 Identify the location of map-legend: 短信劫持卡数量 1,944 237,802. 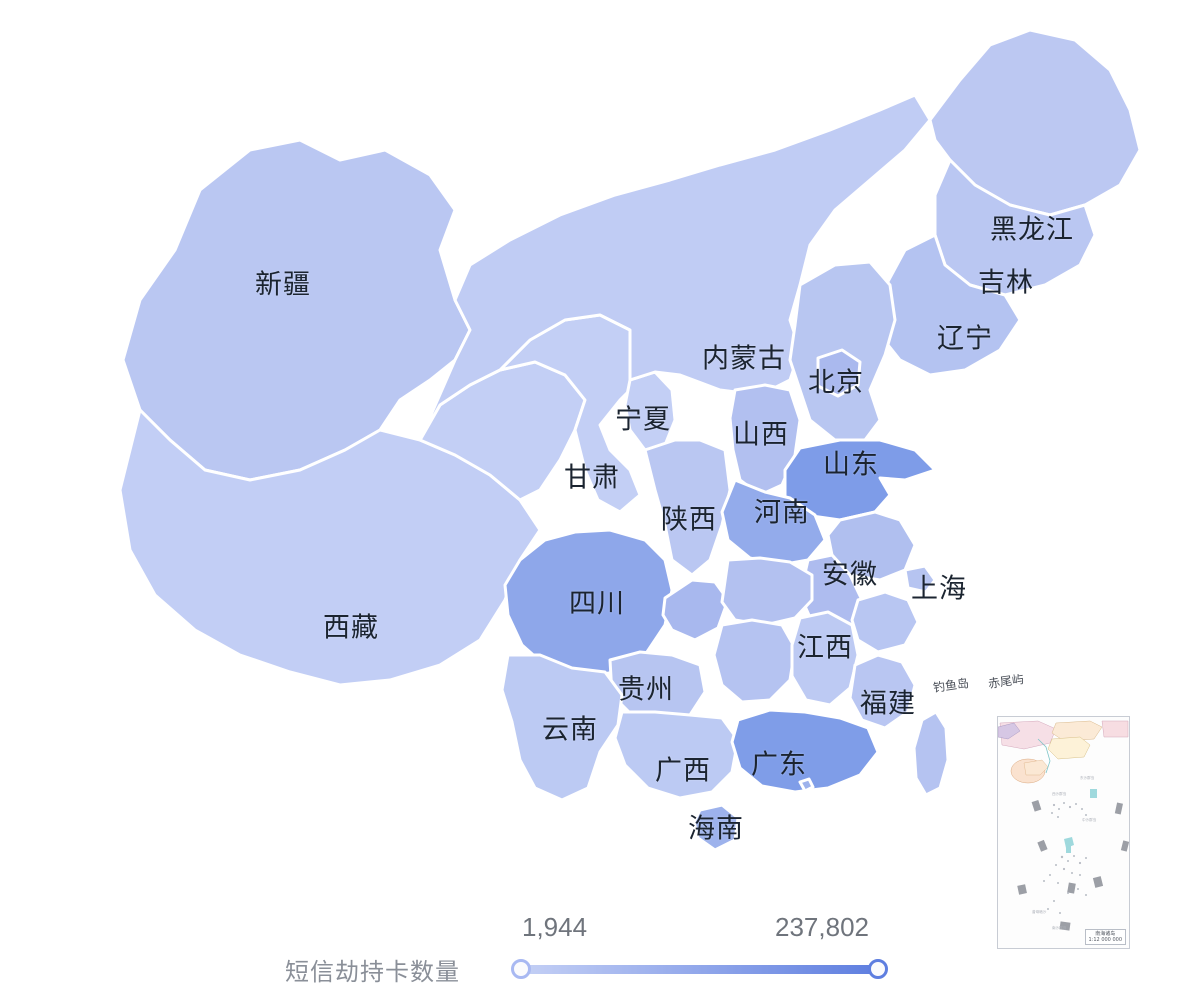
(592, 949).